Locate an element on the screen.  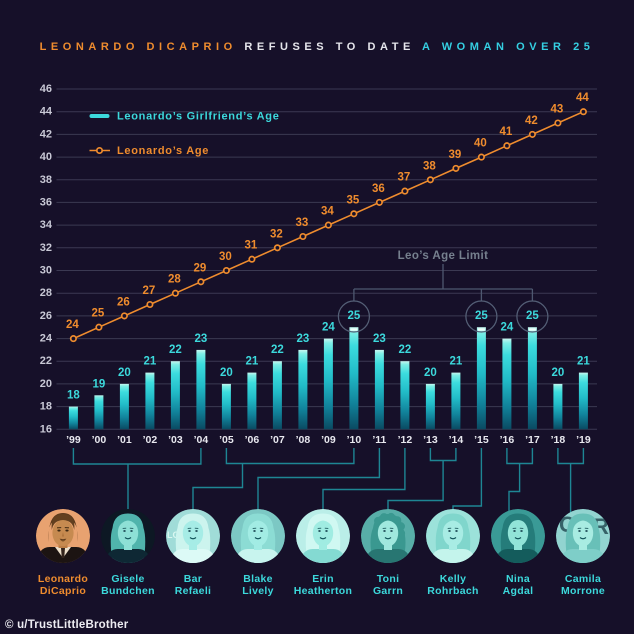
svg-text: Blake is located at coordinates (258, 579).